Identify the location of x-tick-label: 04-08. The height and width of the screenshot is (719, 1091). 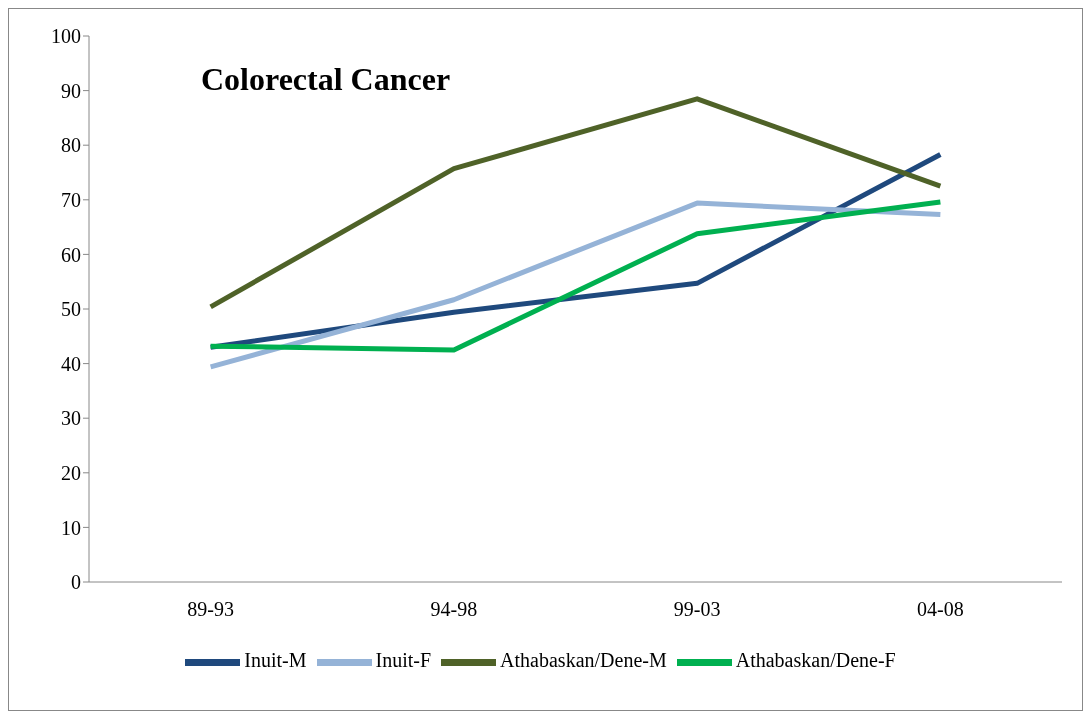
(940, 609).